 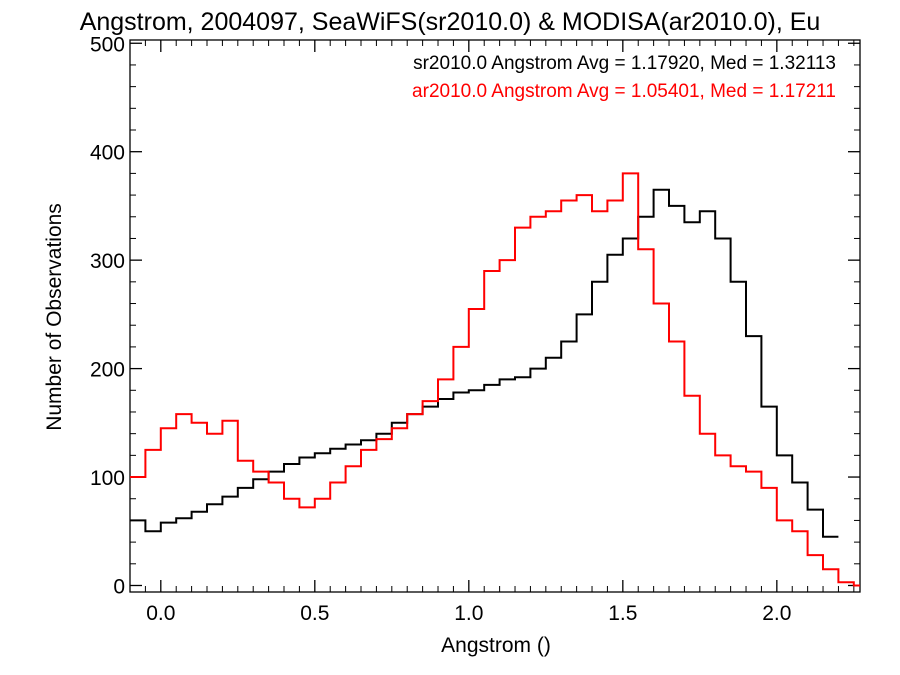 I want to click on y-axis-label: Number of Observations, so click(x=54, y=317).